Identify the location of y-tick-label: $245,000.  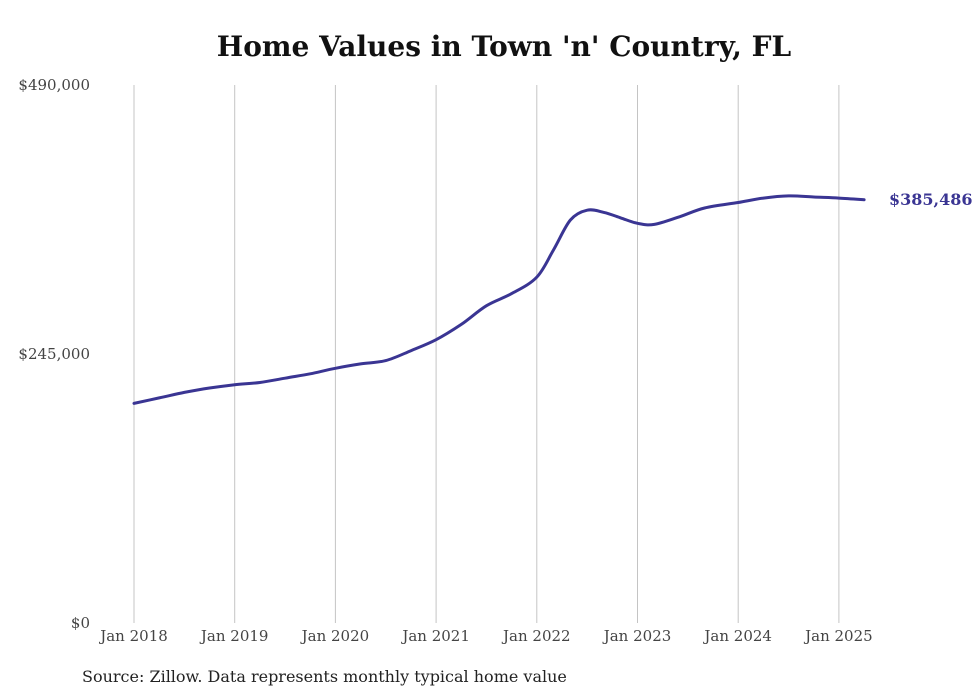
(54, 354).